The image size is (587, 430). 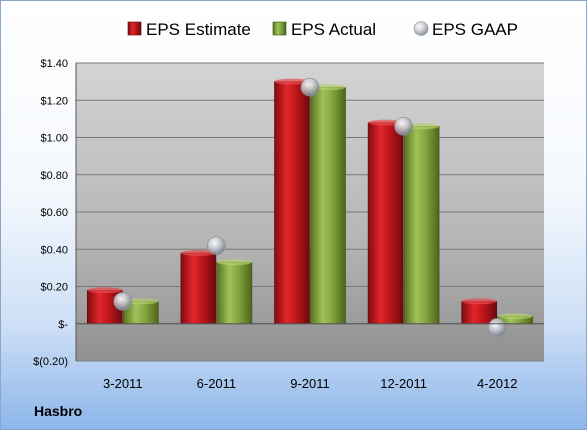 I want to click on gaap-marker-6-2011, so click(x=216, y=245).